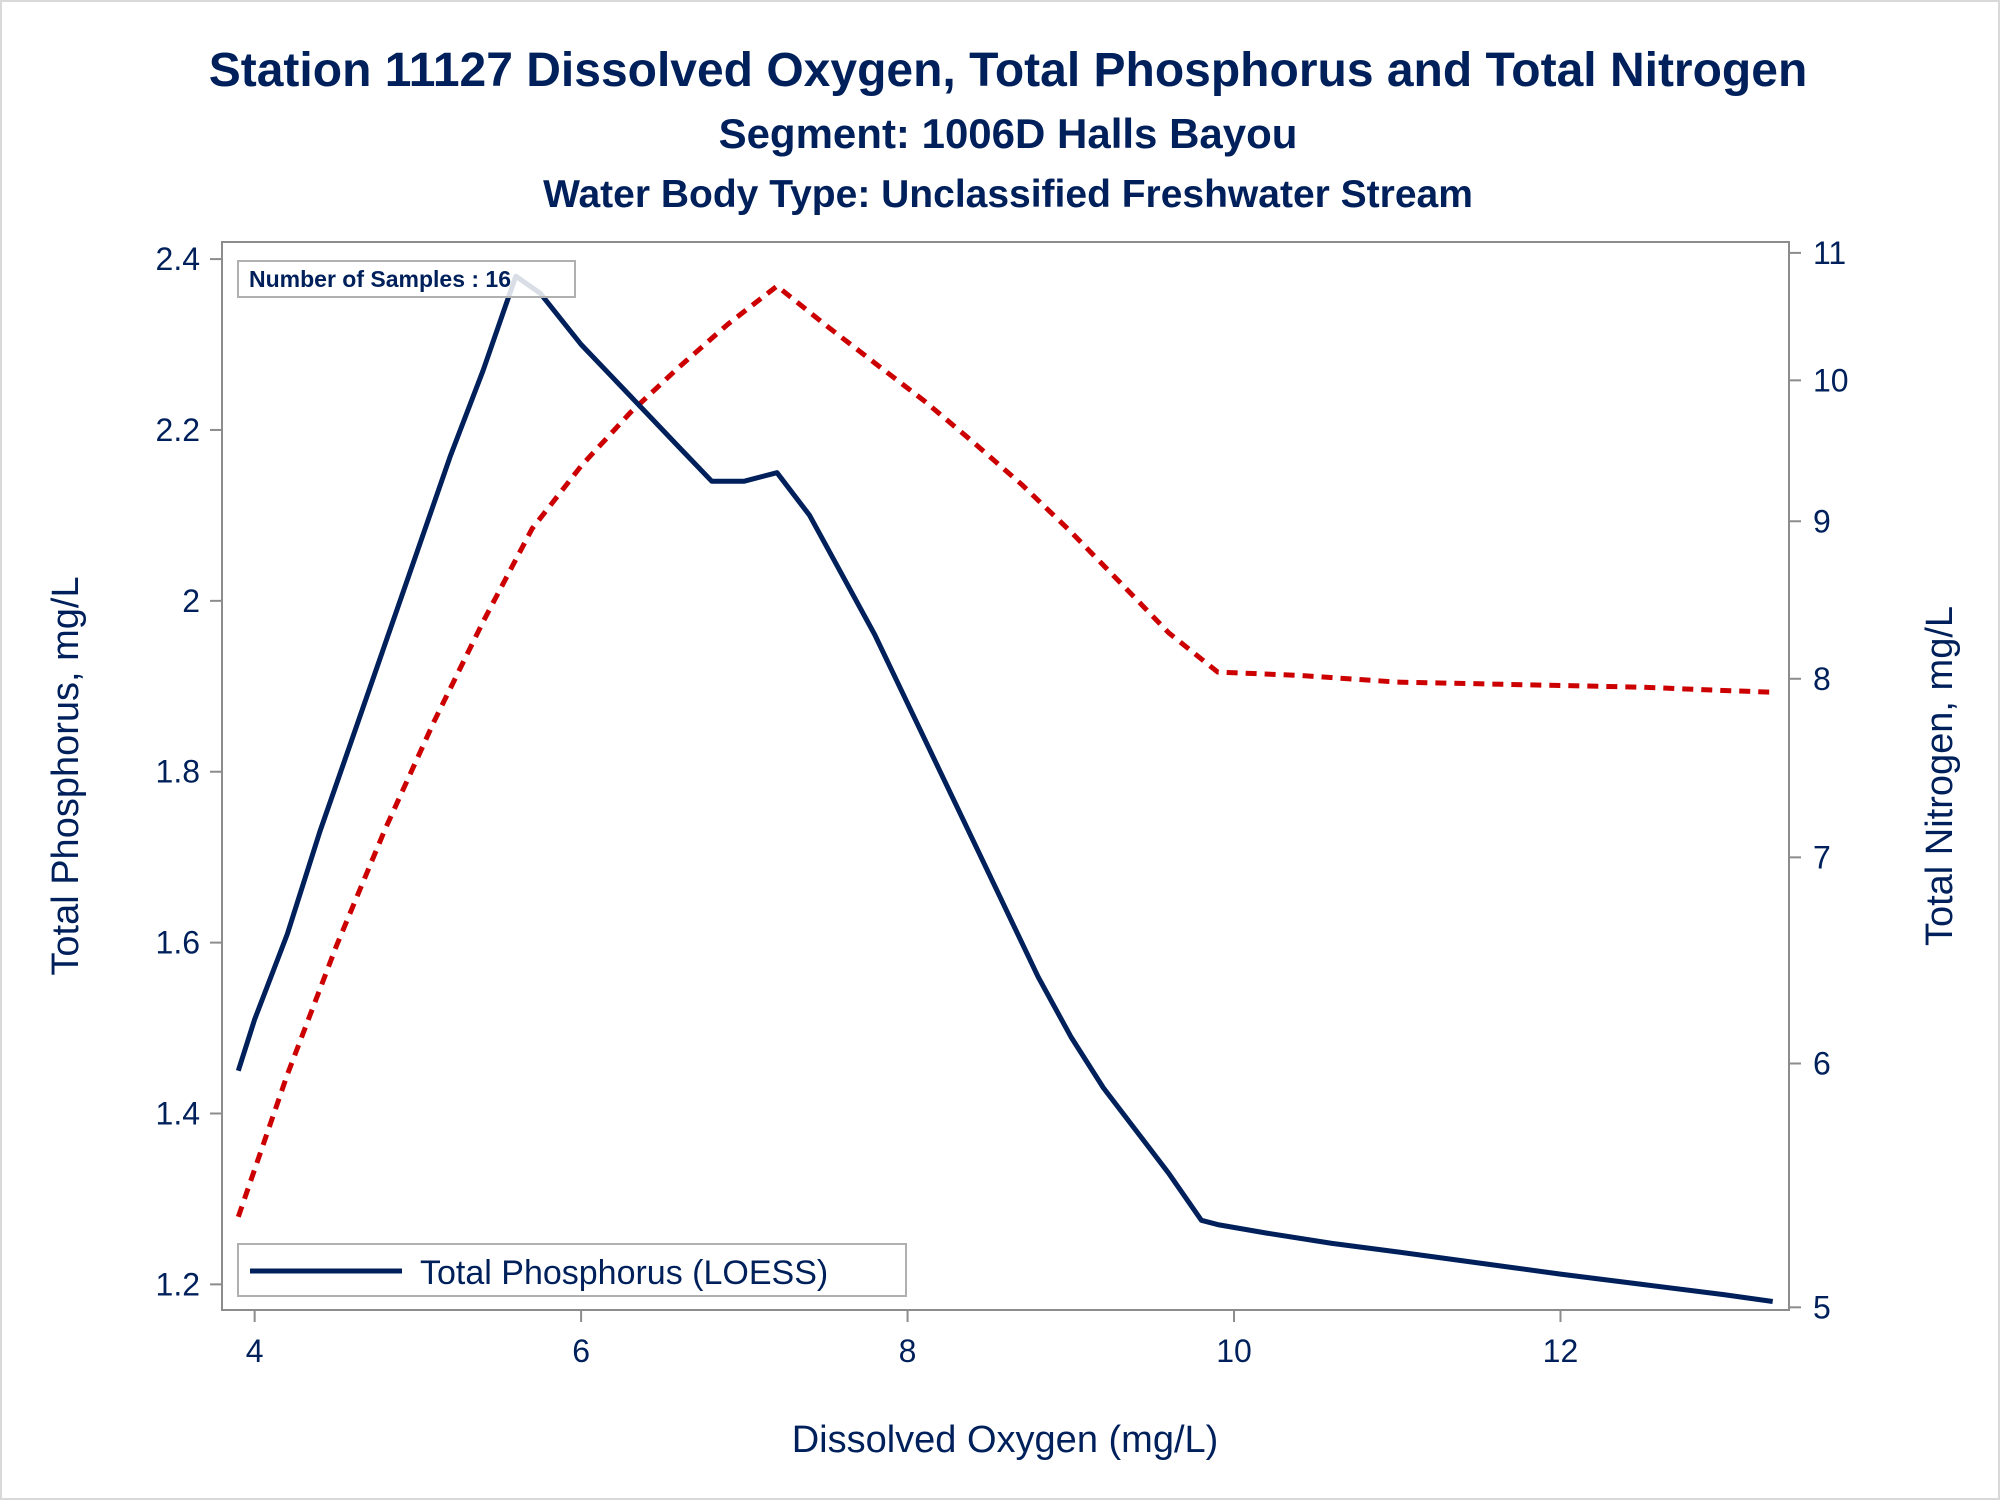 The width and height of the screenshot is (2000, 1502). Describe the element at coordinates (908, 1351) in the screenshot. I see `x-tick-label: 8` at that location.